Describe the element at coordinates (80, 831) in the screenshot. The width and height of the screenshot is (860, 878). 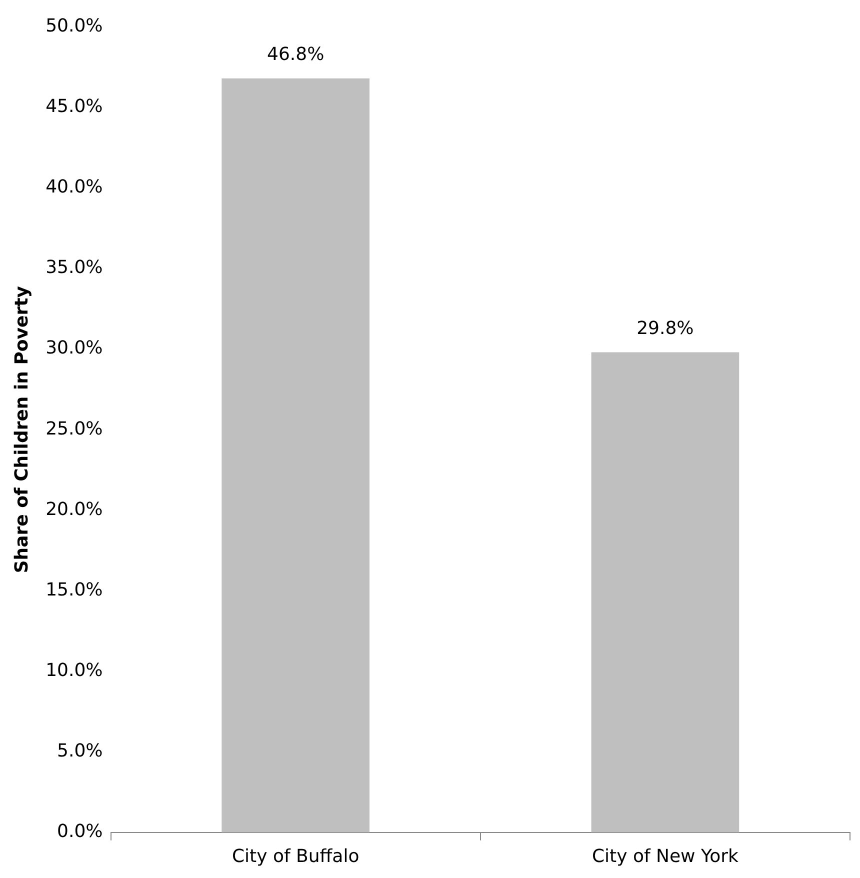
I see `y-tick-label: 0.0%` at that location.